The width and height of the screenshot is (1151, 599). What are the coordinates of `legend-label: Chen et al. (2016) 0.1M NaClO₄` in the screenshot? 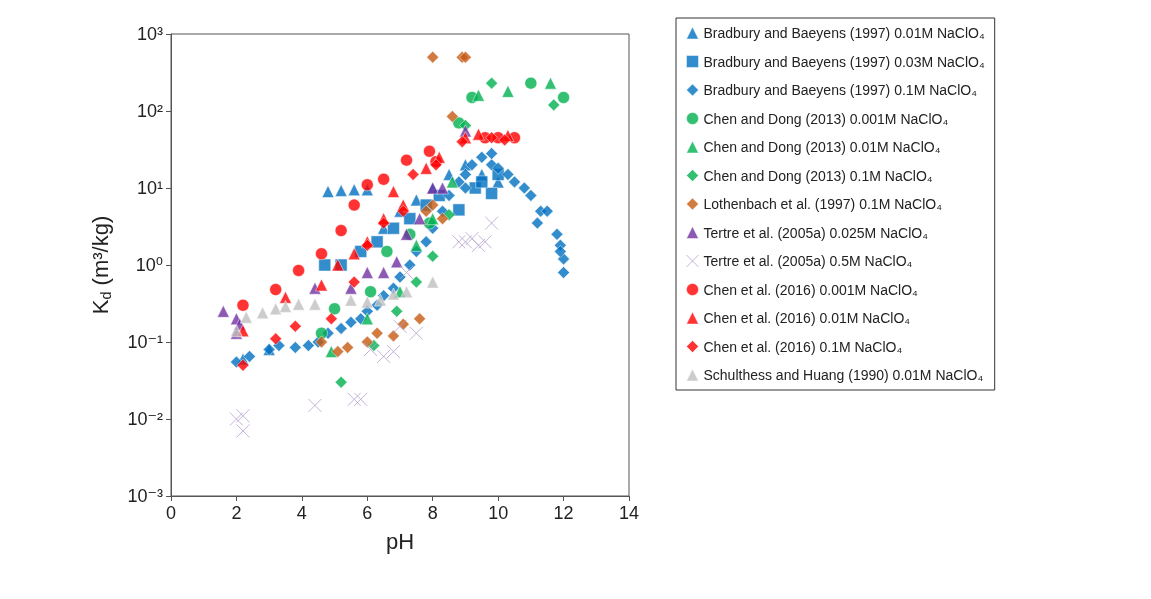 It's located at (803, 346).